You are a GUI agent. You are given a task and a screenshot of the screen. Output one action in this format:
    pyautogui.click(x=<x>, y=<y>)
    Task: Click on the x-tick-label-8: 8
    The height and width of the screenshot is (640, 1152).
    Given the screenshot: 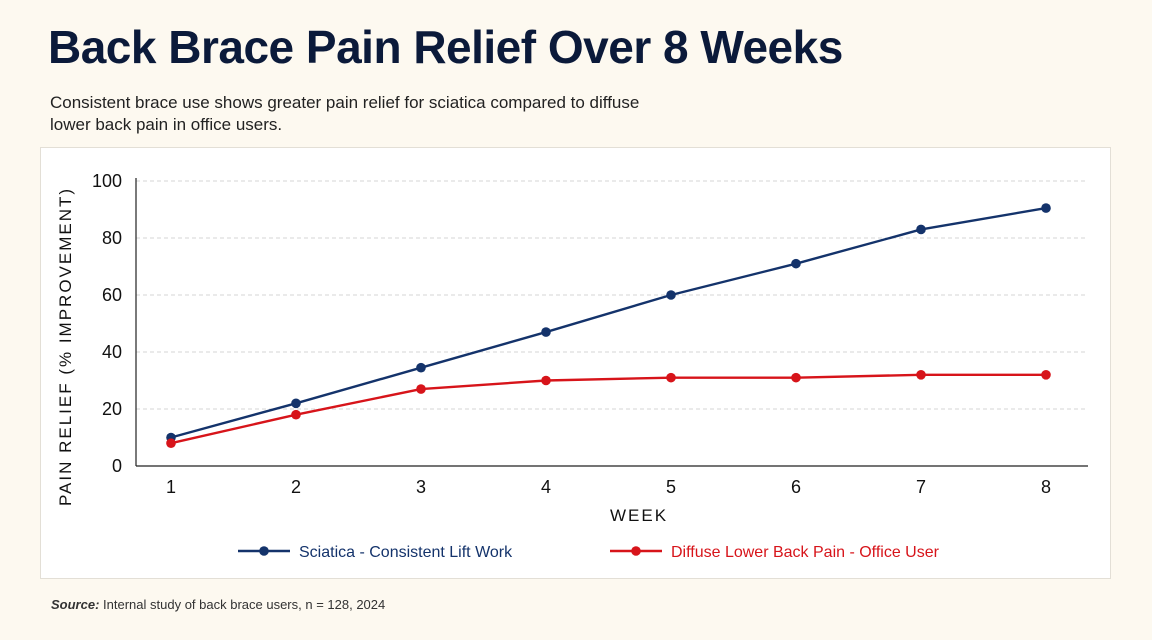 What is the action you would take?
    pyautogui.click(x=1046, y=487)
    